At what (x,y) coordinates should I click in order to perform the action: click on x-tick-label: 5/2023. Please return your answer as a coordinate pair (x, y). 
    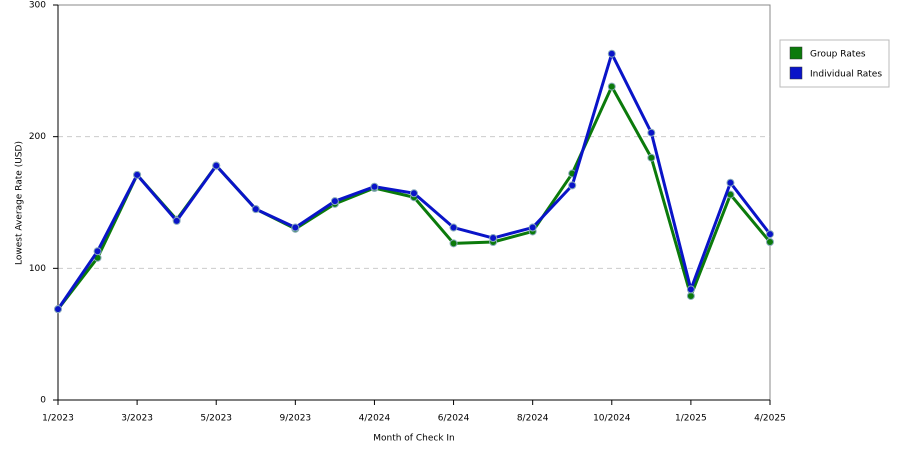
    Looking at the image, I should click on (216, 419).